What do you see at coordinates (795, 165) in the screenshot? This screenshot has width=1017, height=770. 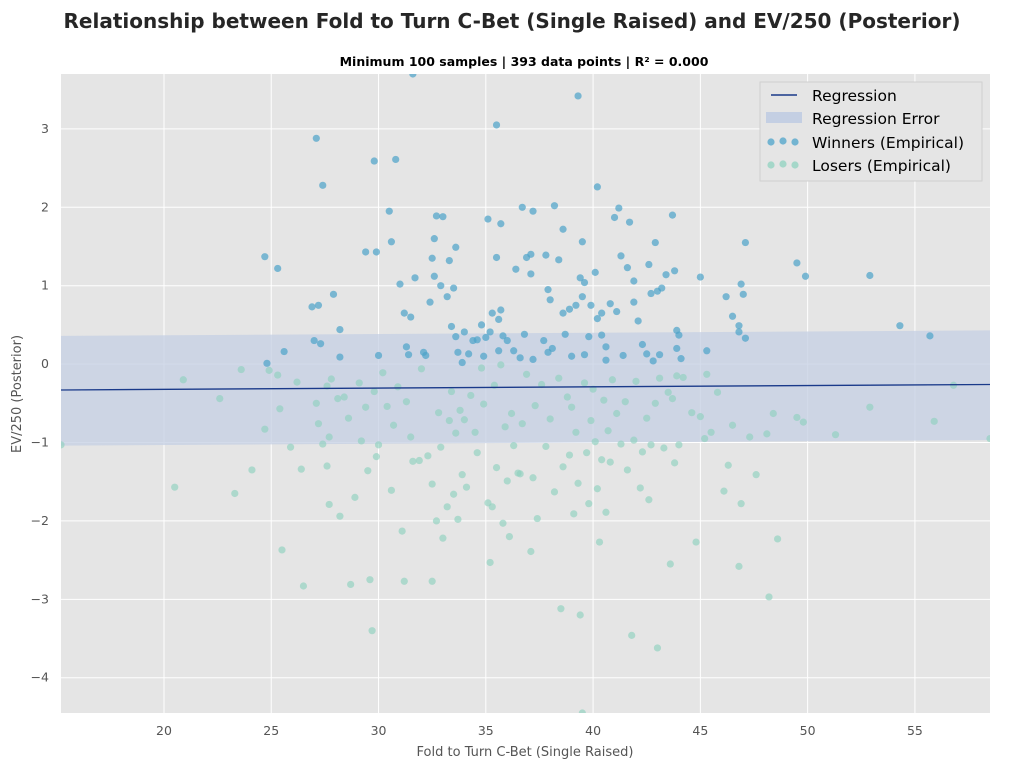 I see `legend-loser-dot` at bounding box center [795, 165].